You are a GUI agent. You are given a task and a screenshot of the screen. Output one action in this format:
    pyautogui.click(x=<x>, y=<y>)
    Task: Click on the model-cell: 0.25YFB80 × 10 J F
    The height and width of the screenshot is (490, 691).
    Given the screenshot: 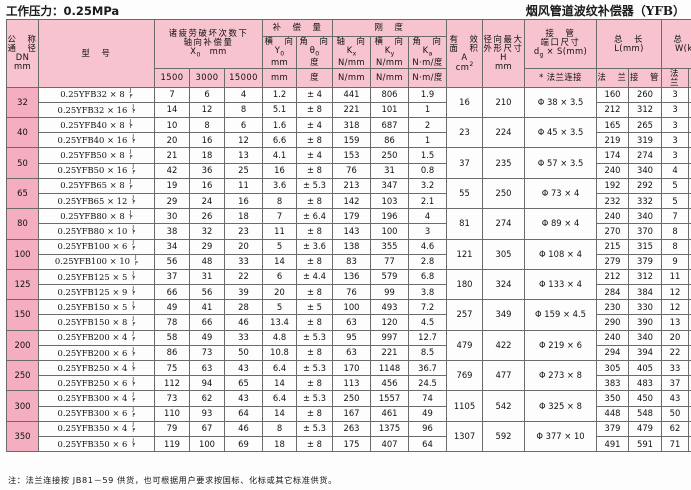 What is the action you would take?
    pyautogui.click(x=96, y=231)
    